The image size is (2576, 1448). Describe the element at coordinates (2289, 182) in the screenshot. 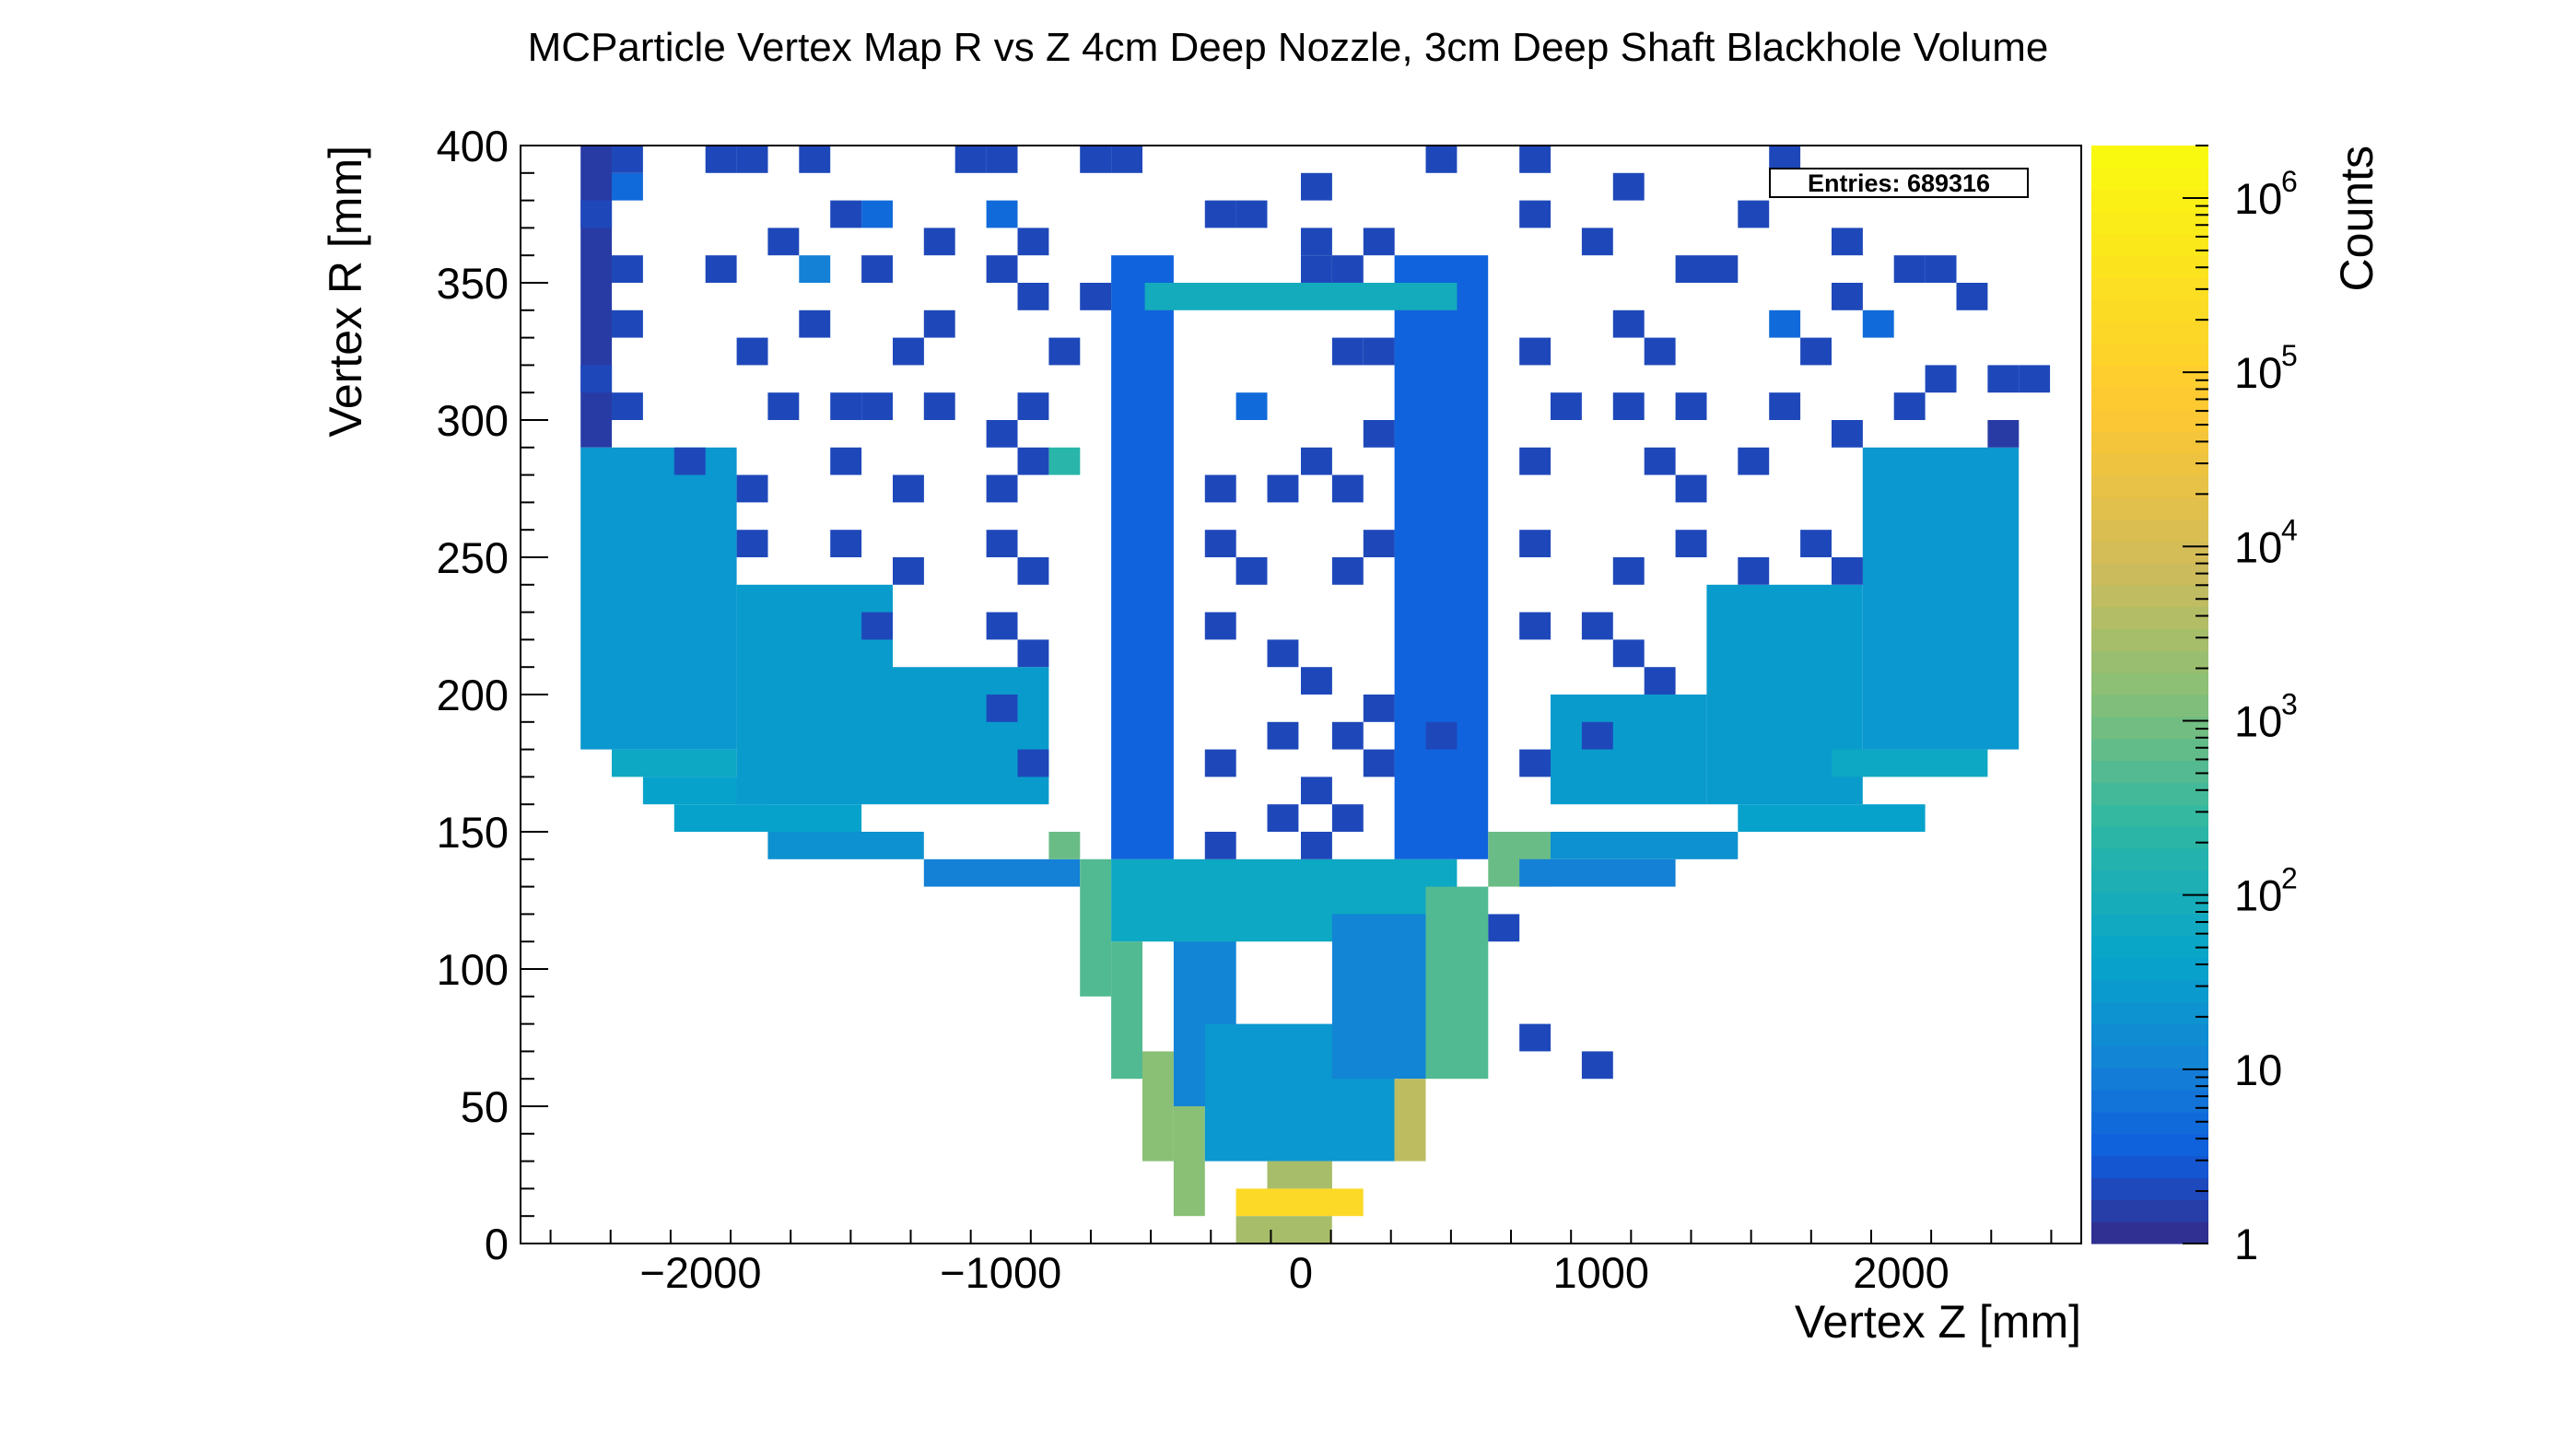

I see `colorbar-tick-exponent: 6` at that location.